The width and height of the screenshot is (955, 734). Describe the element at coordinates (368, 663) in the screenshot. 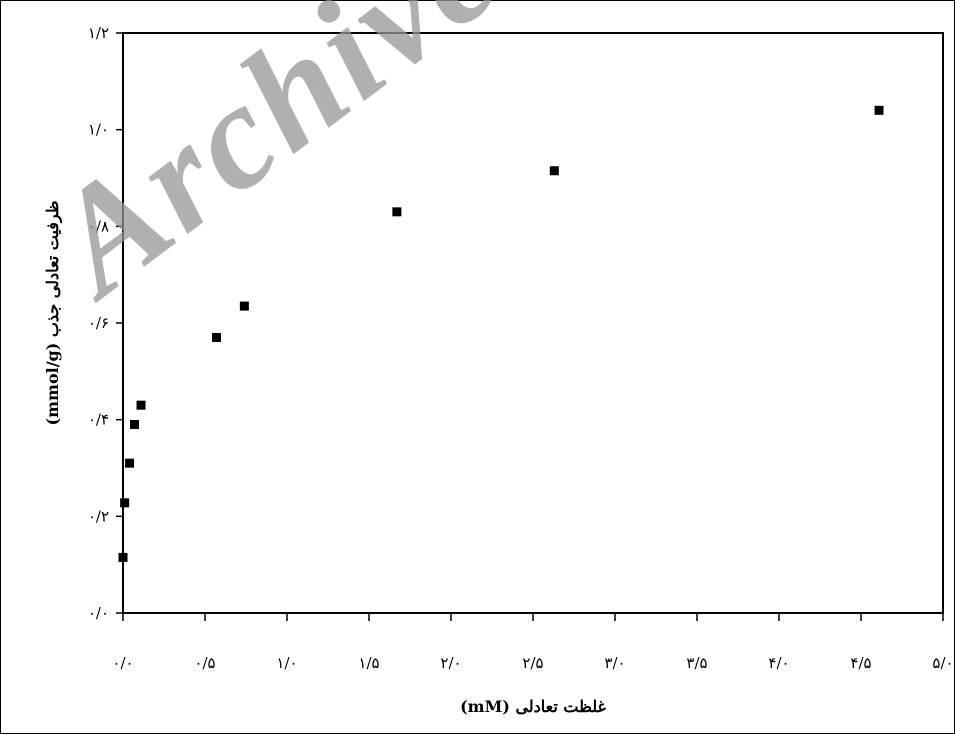

I see `x-tick-label: ۱/۵` at that location.